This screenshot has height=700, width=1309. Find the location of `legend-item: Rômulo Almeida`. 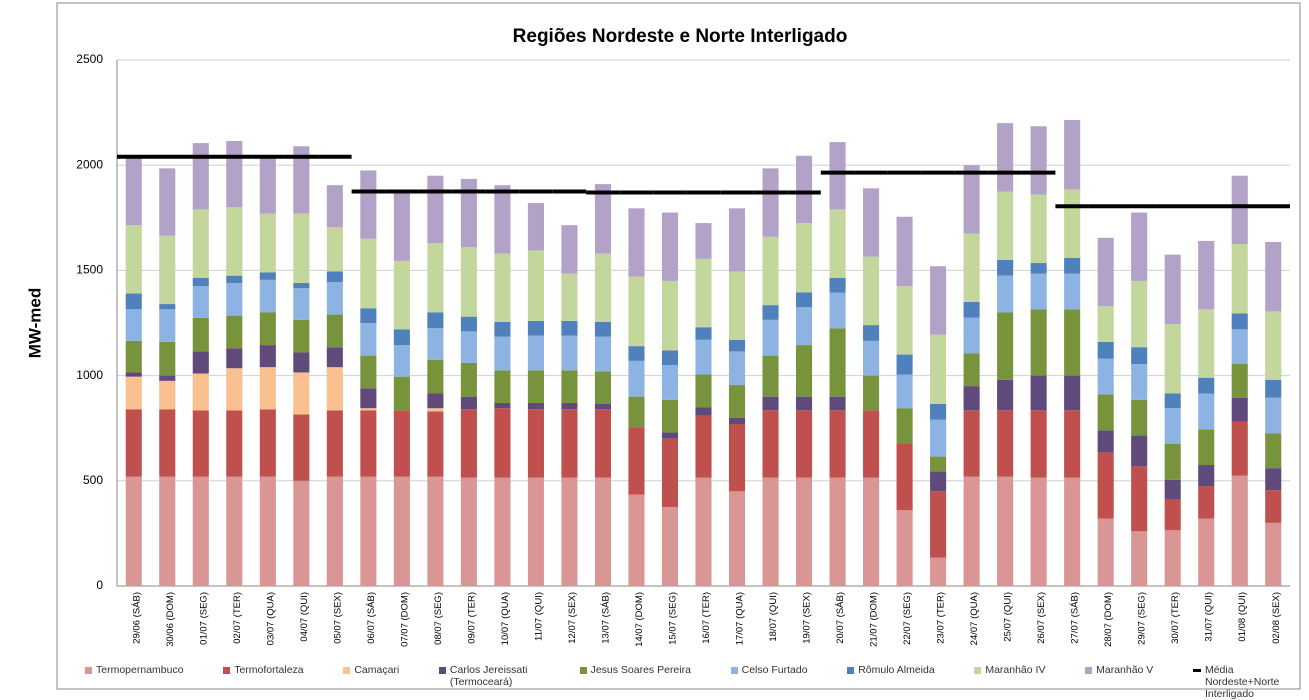

legend-item: Rômulo Almeida is located at coordinates (891, 682).